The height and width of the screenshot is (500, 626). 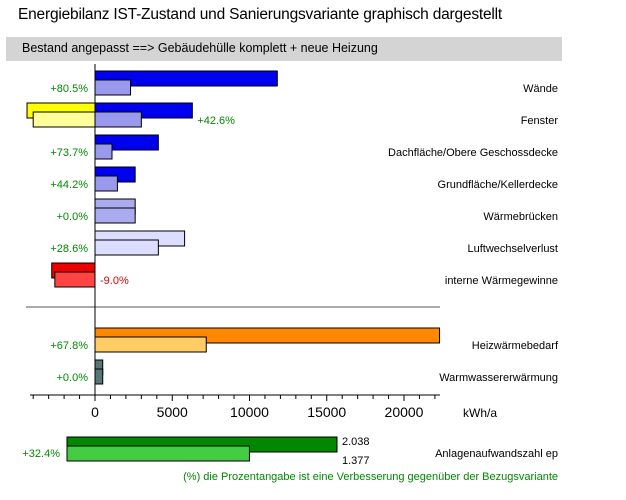 What do you see at coordinates (540, 121) in the screenshot?
I see `category-label: Fenster` at bounding box center [540, 121].